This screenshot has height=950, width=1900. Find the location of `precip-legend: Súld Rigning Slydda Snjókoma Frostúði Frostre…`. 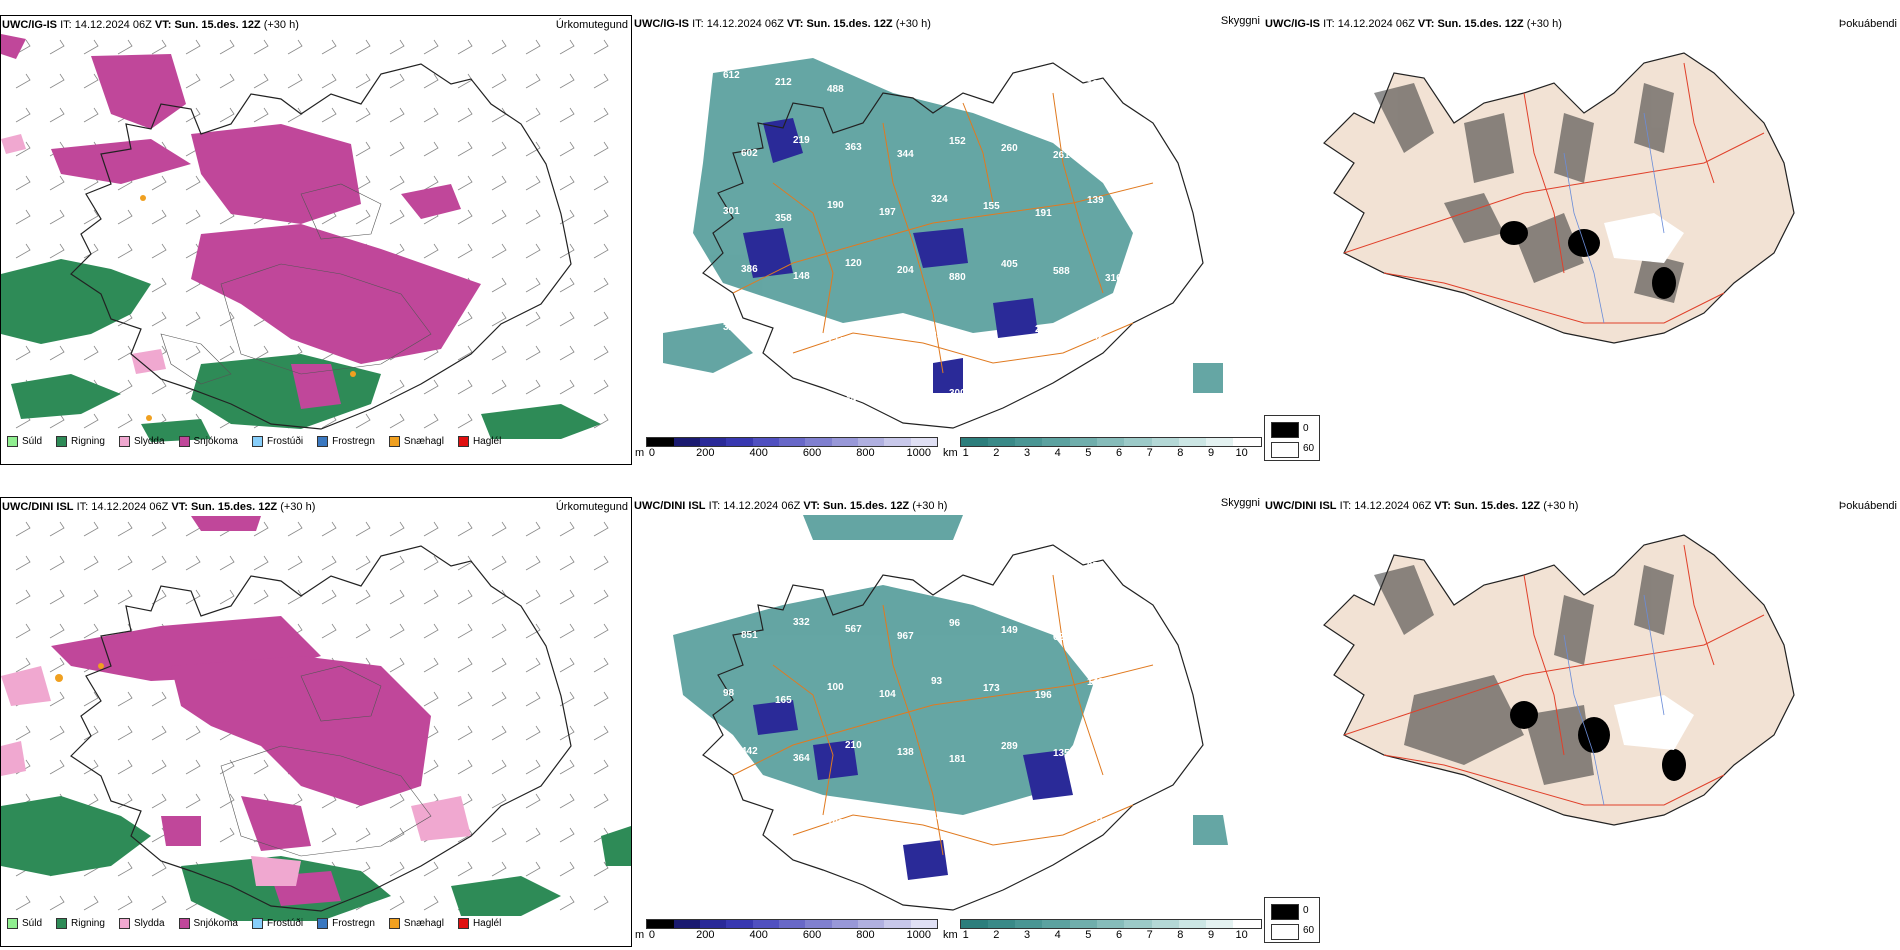

precip-legend: Súld Rigning Slydda Snjókoma Frostúði Frostre… is located at coordinates (254, 441).